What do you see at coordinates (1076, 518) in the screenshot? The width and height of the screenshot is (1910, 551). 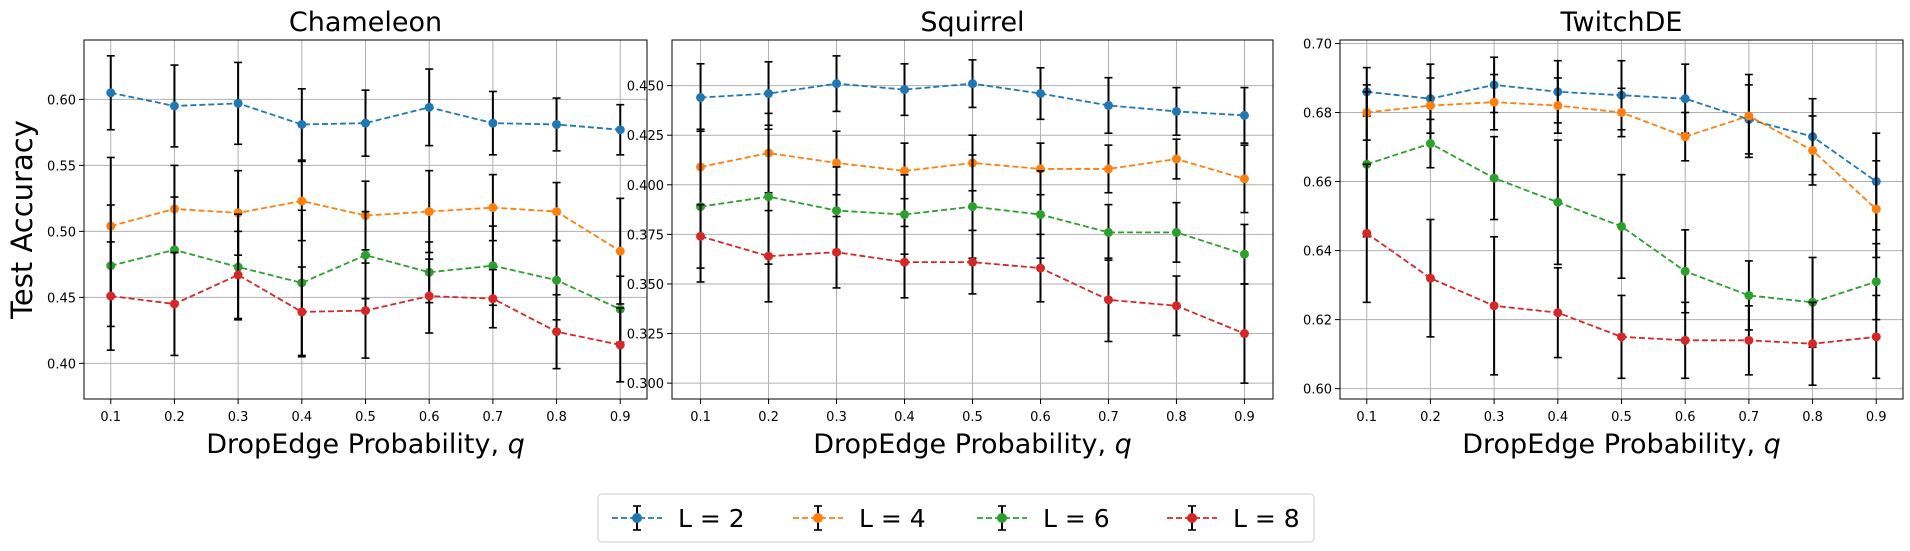 I see `legend-label: L = 6` at bounding box center [1076, 518].